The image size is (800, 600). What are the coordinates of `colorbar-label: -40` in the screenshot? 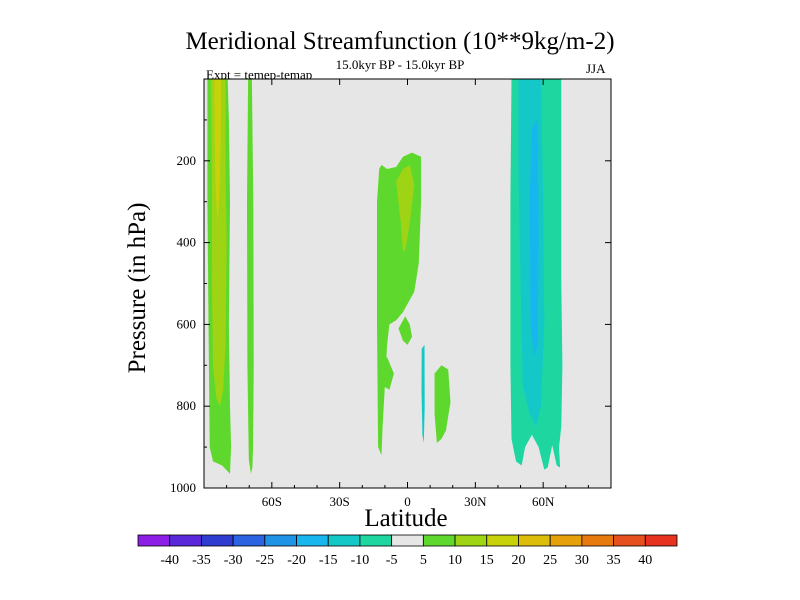 It's located at (169, 560).